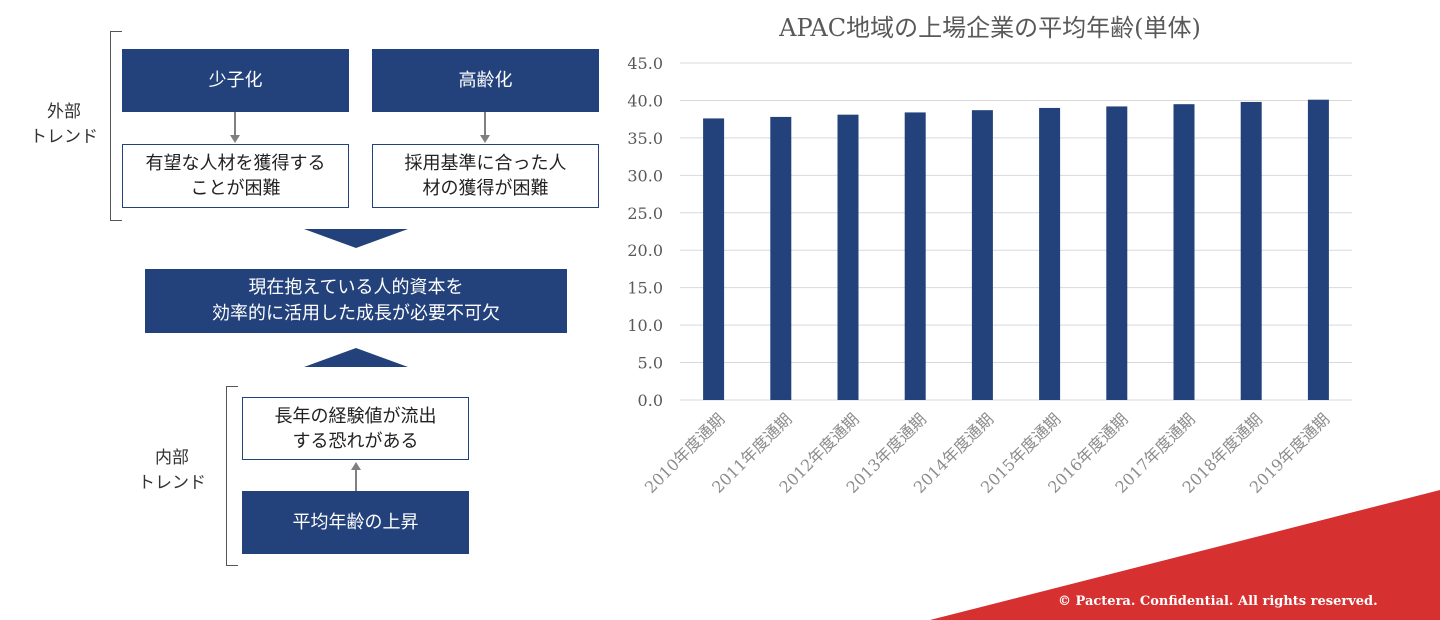 The width and height of the screenshot is (1440, 620). I want to click on box-talent-difficulty: 有望な人材を獲得する ことが困難, so click(235, 176).